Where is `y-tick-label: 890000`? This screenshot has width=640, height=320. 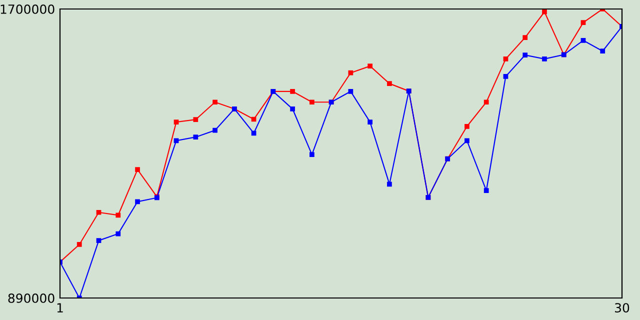 y-tick-label: 890000 is located at coordinates (31, 298).